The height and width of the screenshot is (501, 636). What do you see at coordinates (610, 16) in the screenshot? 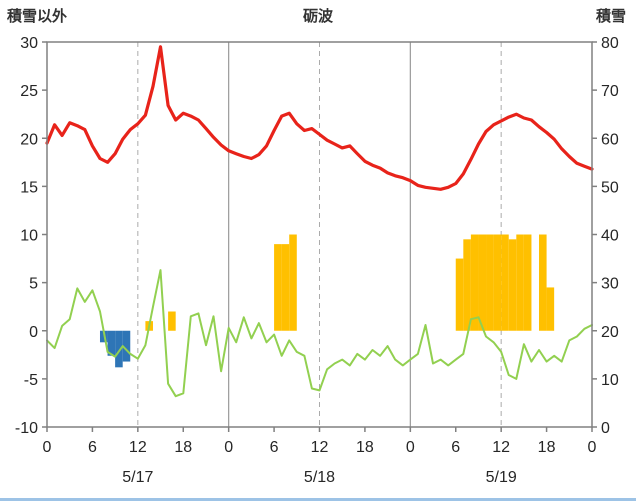
I see `right-axis-title: 積雪` at bounding box center [610, 16].